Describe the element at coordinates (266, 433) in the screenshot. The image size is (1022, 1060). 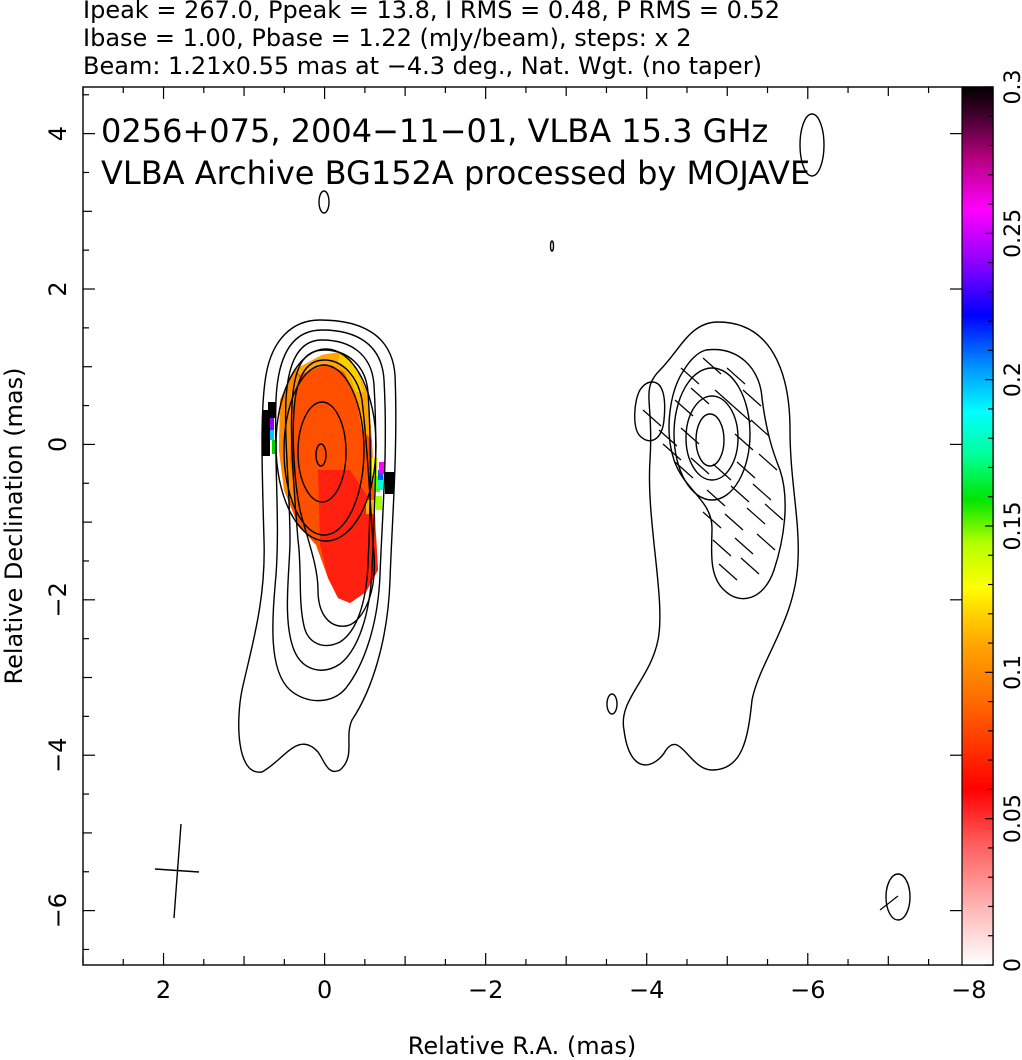
I see `polarization-pixel-east-black` at that location.